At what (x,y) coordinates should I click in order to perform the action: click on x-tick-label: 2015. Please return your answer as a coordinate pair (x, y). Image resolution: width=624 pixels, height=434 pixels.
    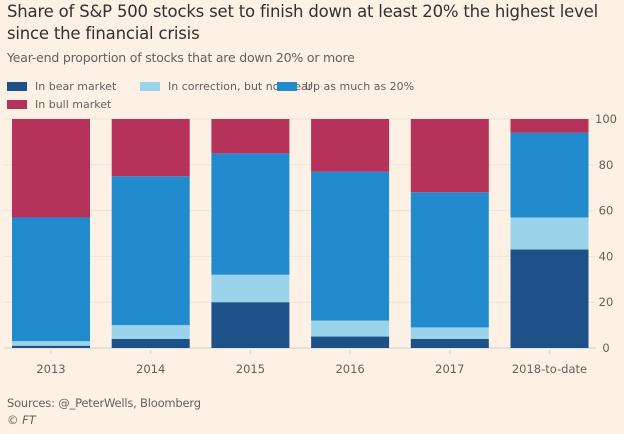
    Looking at the image, I should click on (250, 369).